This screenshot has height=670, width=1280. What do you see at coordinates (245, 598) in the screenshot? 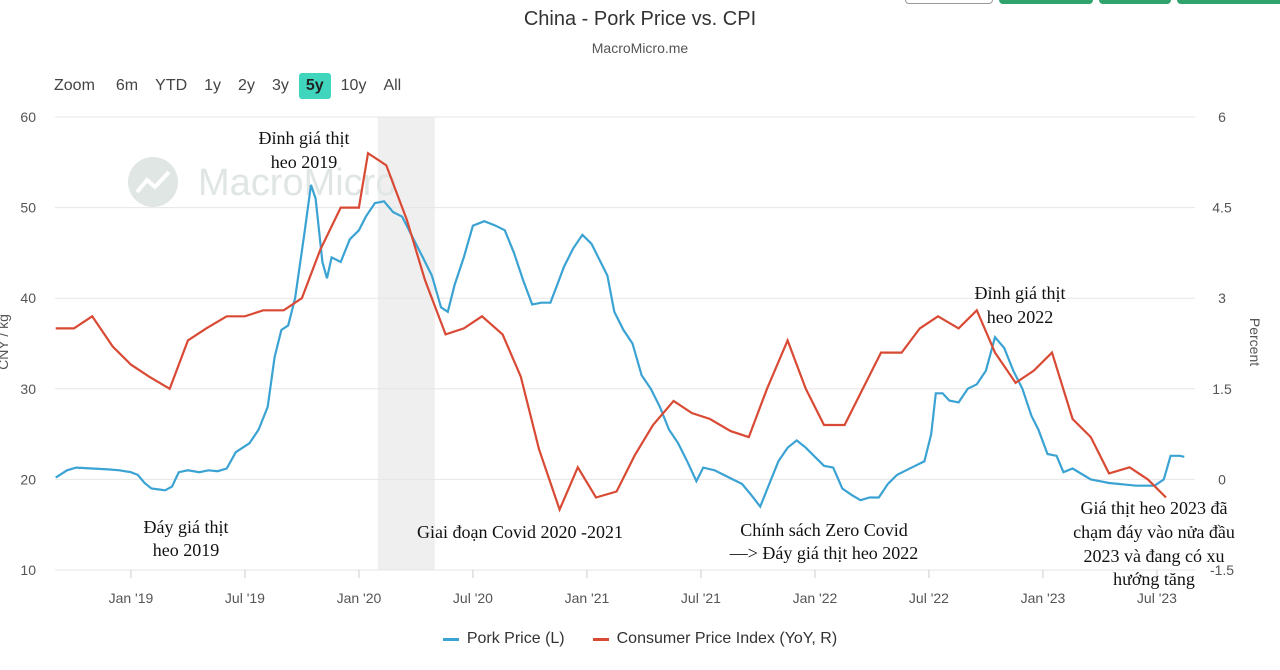
I see `x-tick-label: Jul '19` at bounding box center [245, 598].